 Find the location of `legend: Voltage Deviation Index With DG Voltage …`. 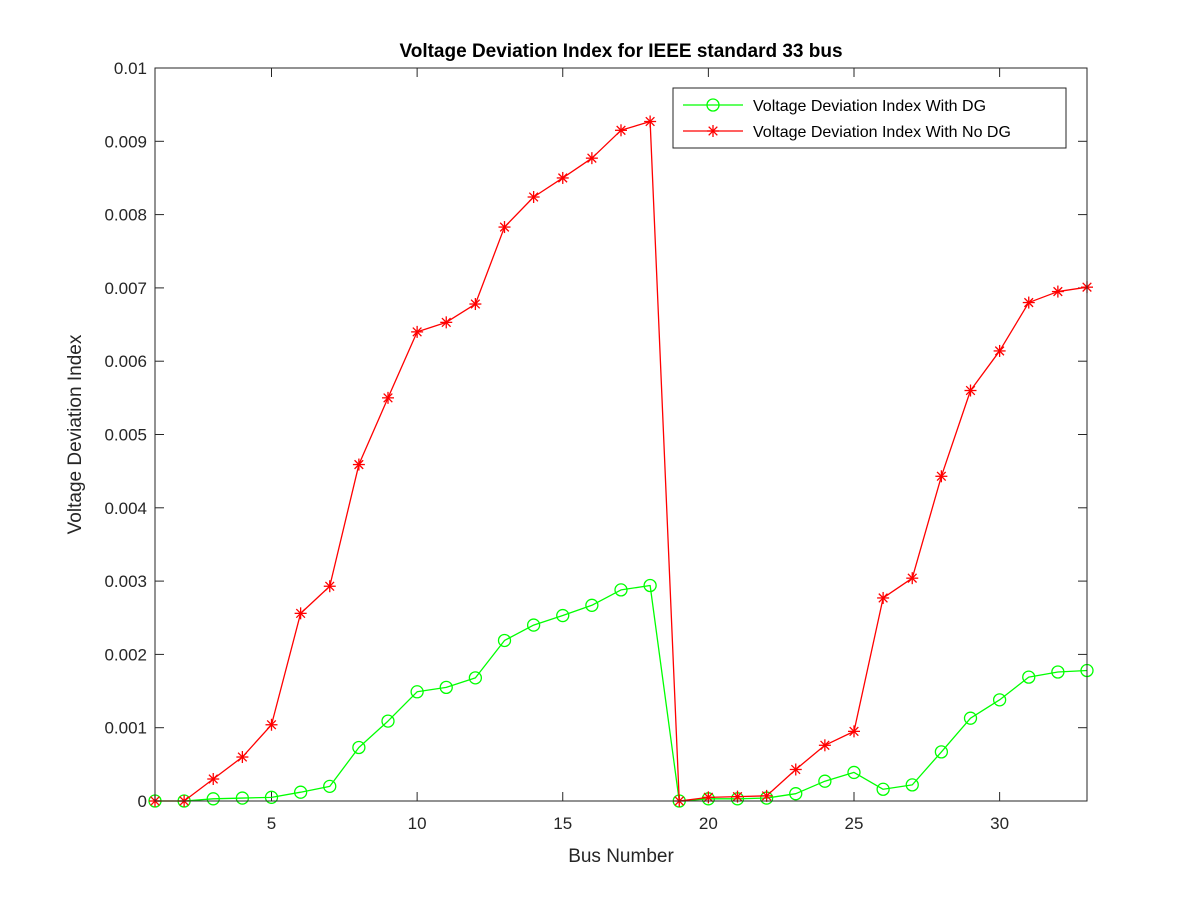

legend: Voltage Deviation Index With DG Voltage … is located at coordinates (869, 118).